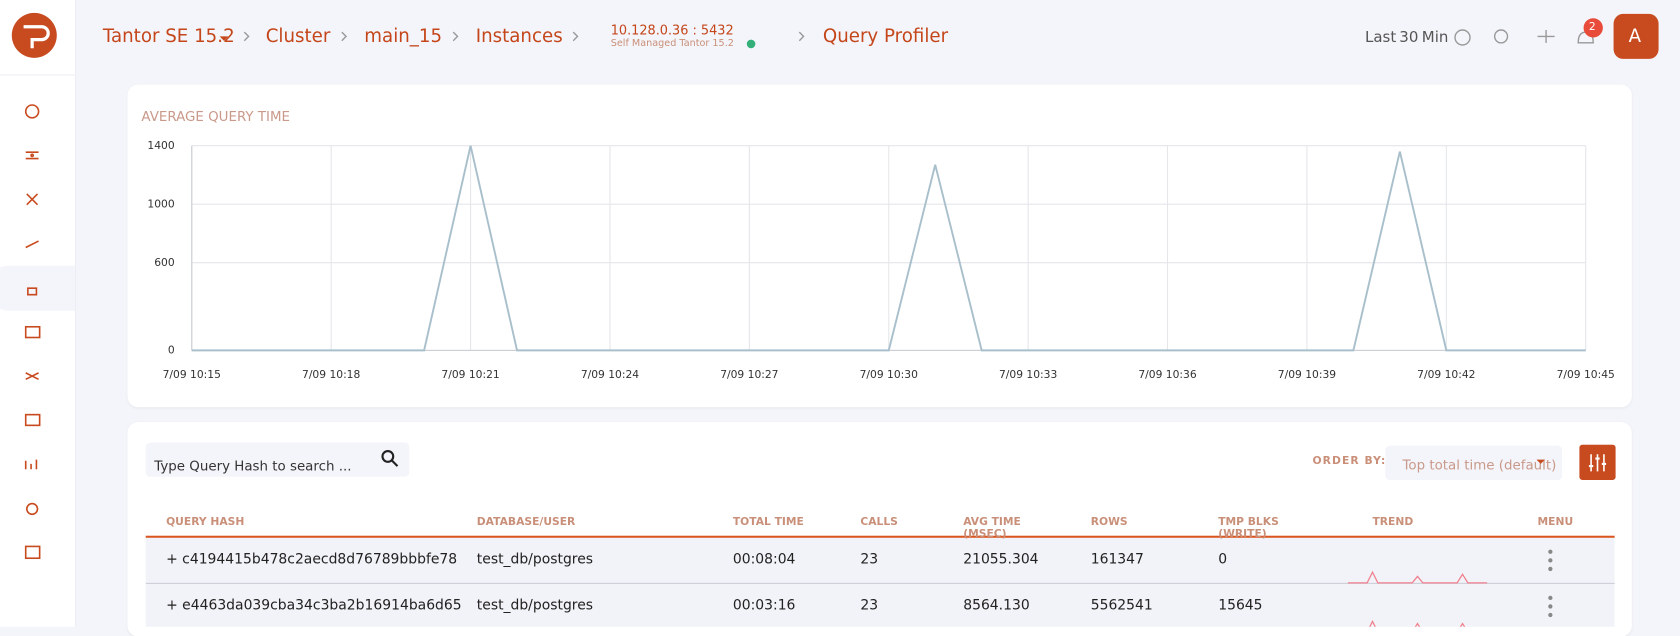 Image resolution: width=1680 pixels, height=636 pixels. I want to click on table-cell: 0, so click(1223, 559).